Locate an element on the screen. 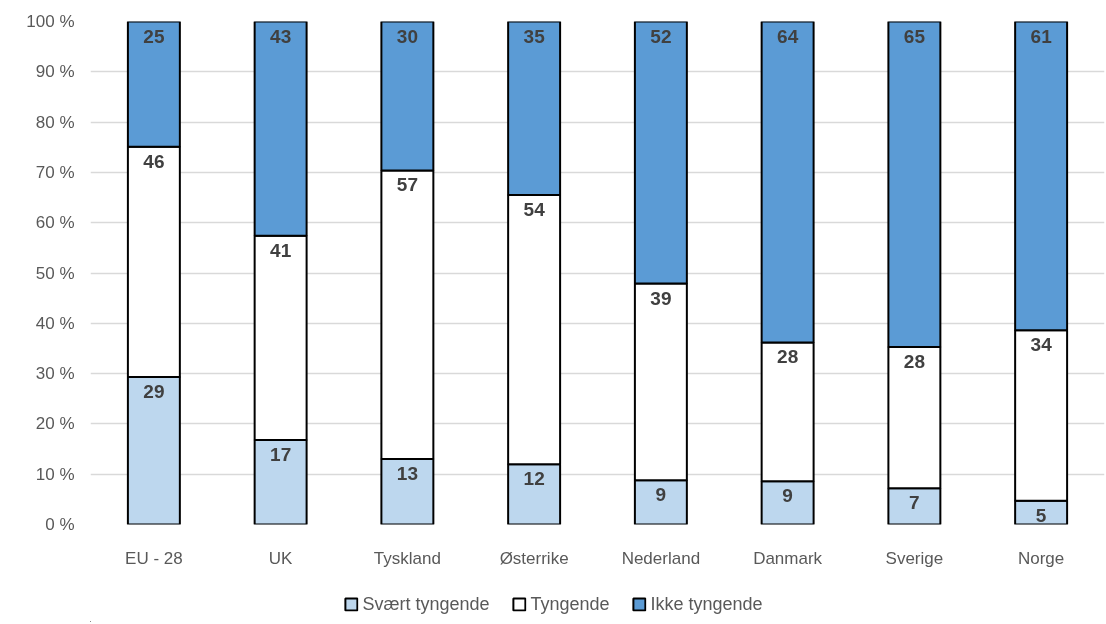  x-tick-label: Sverige is located at coordinates (914, 558).